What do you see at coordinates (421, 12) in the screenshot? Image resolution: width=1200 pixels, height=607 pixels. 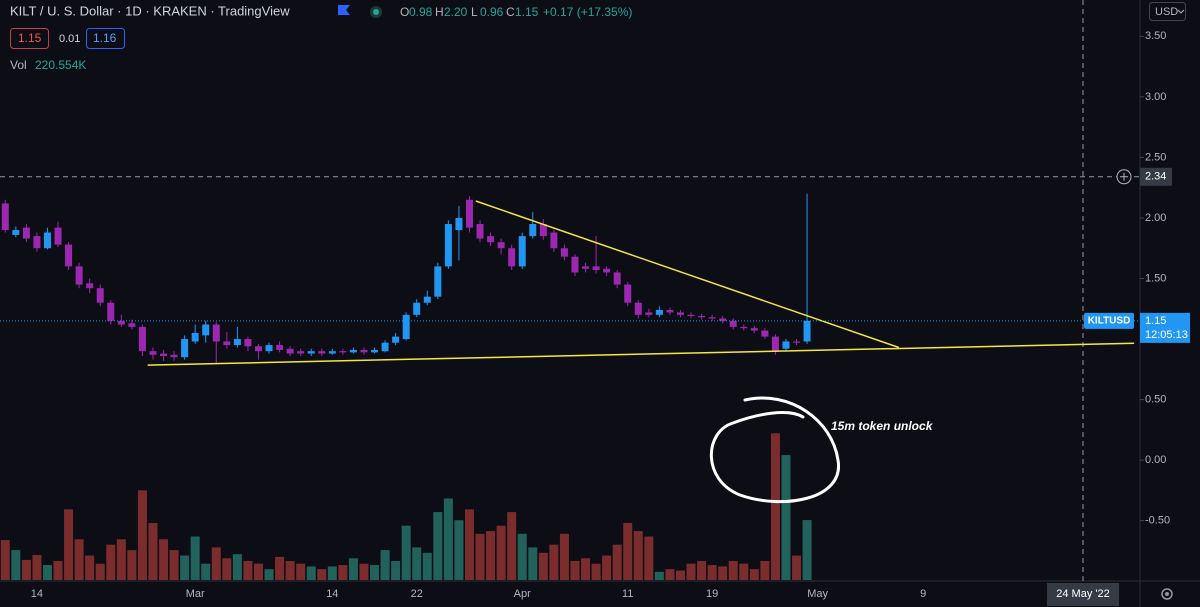 I see `ohlc-value: 0.98` at bounding box center [421, 12].